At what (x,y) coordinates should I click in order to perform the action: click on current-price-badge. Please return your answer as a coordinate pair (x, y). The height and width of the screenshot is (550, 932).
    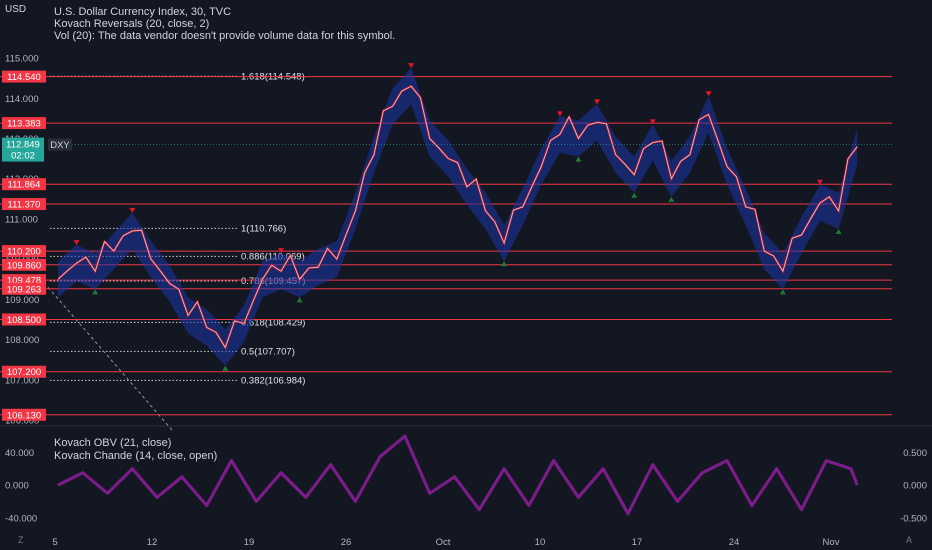
    Looking at the image, I should click on (23, 149).